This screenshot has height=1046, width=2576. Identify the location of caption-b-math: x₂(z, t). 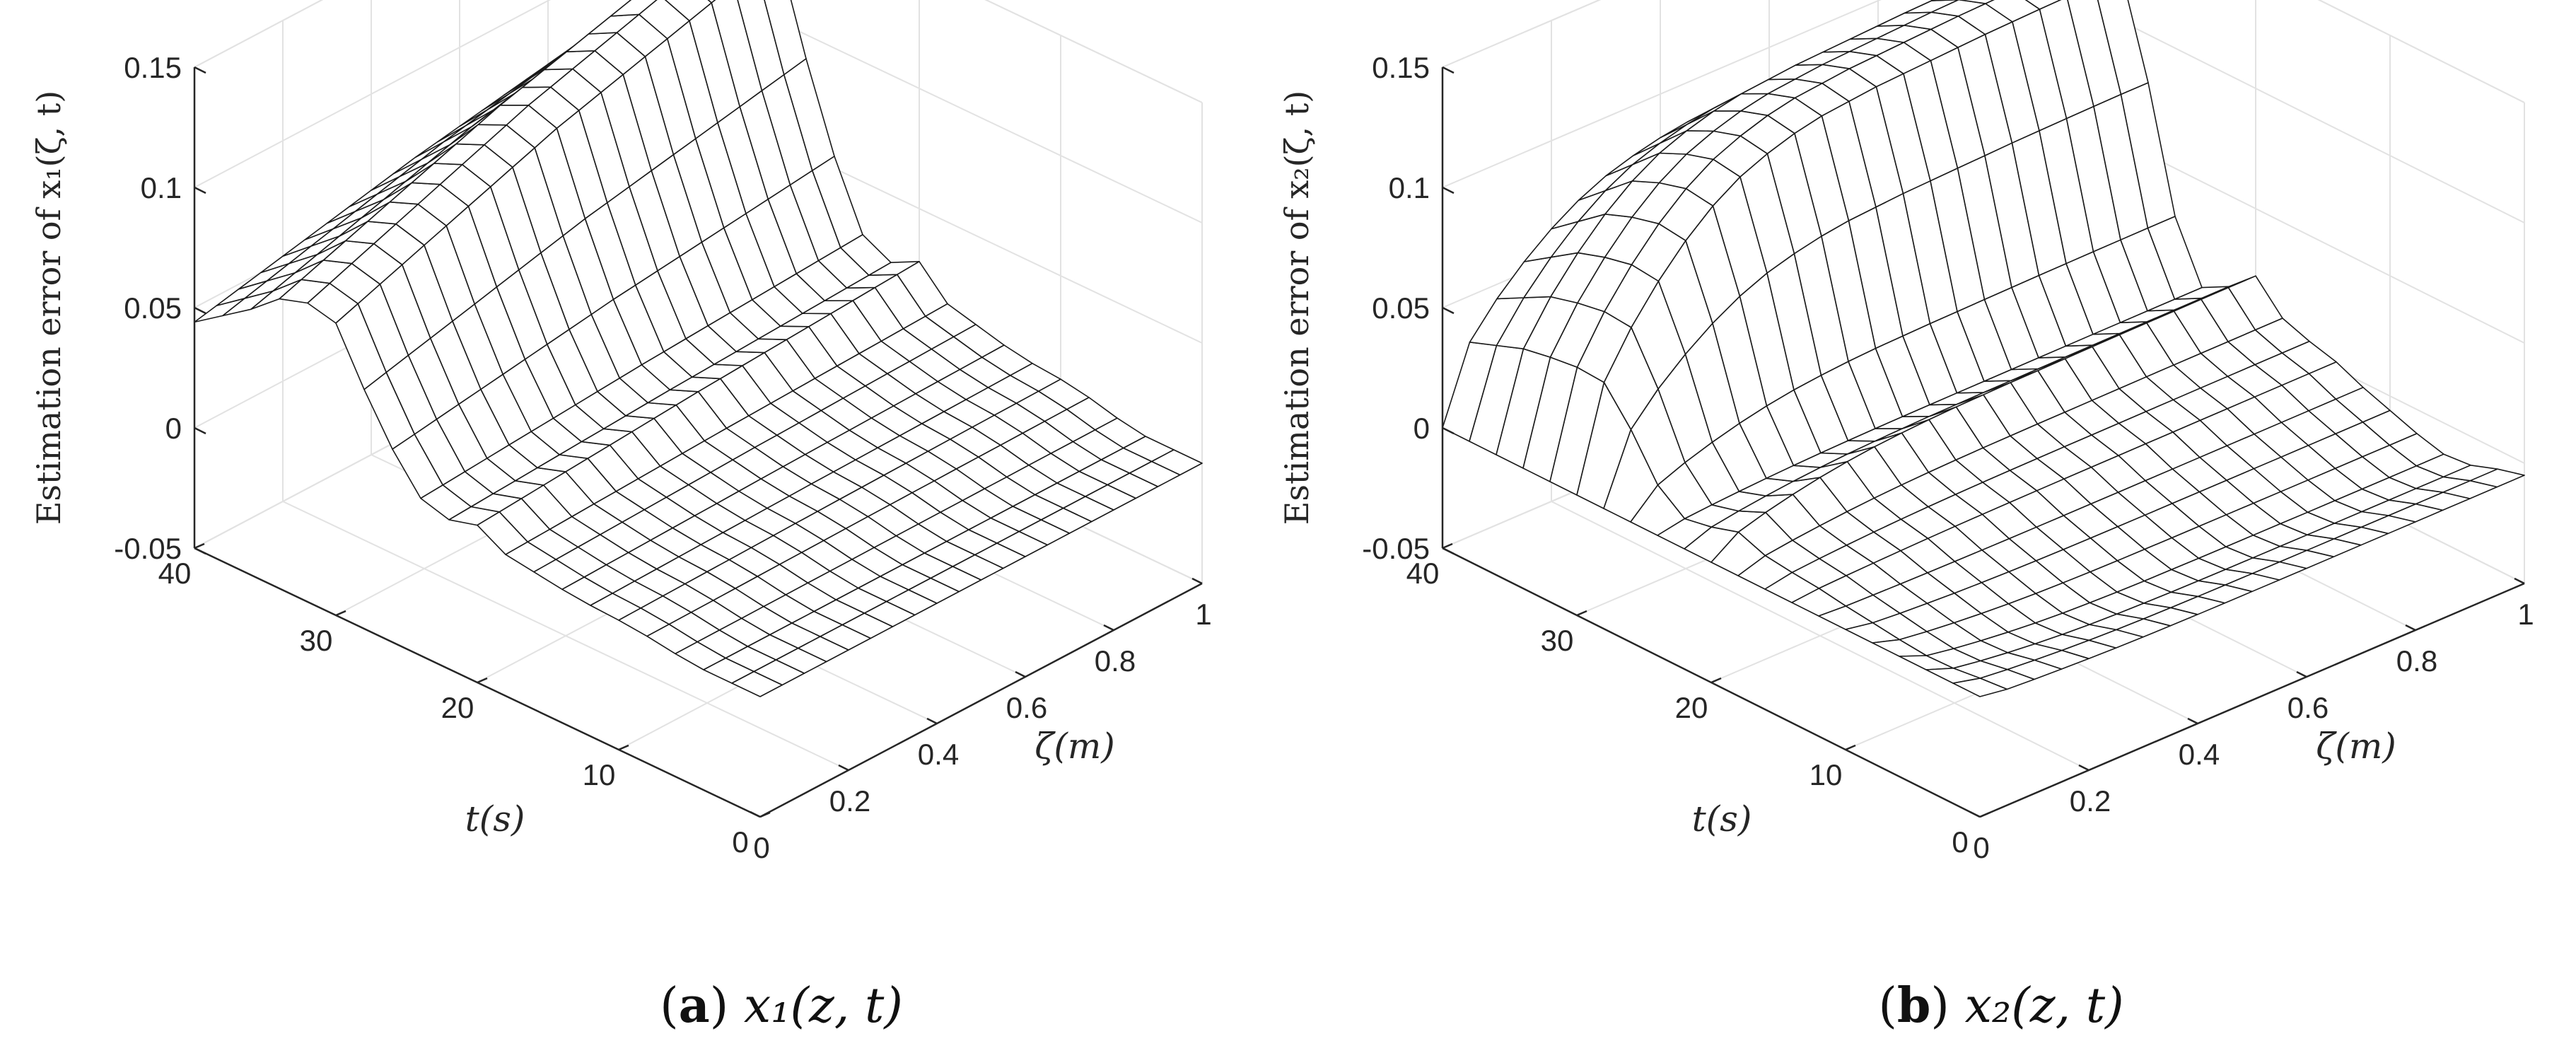
(2044, 1006).